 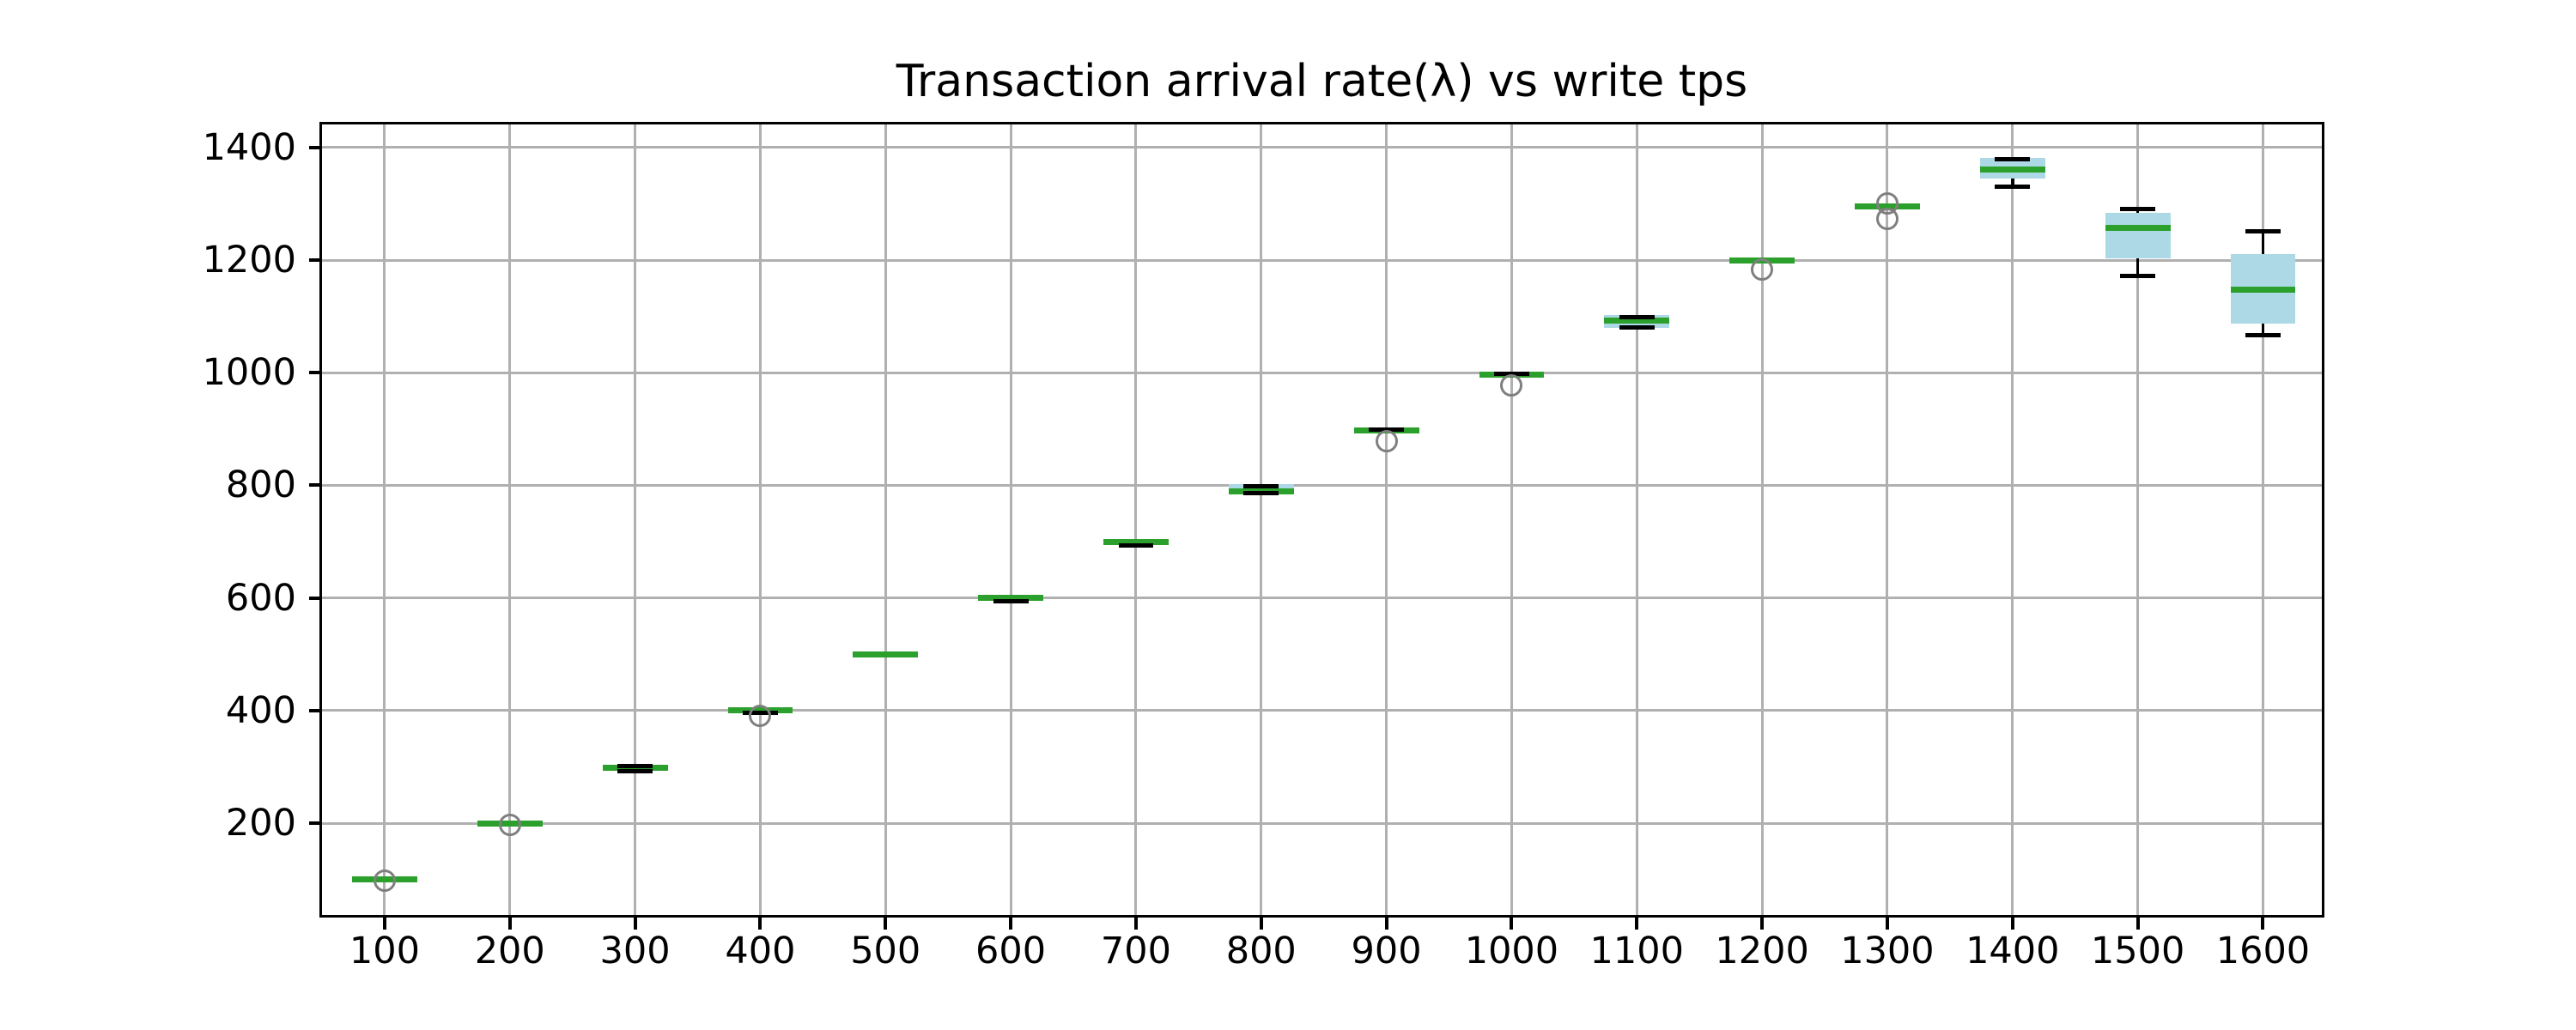 I want to click on x-tick-label: 400, so click(x=760, y=951).